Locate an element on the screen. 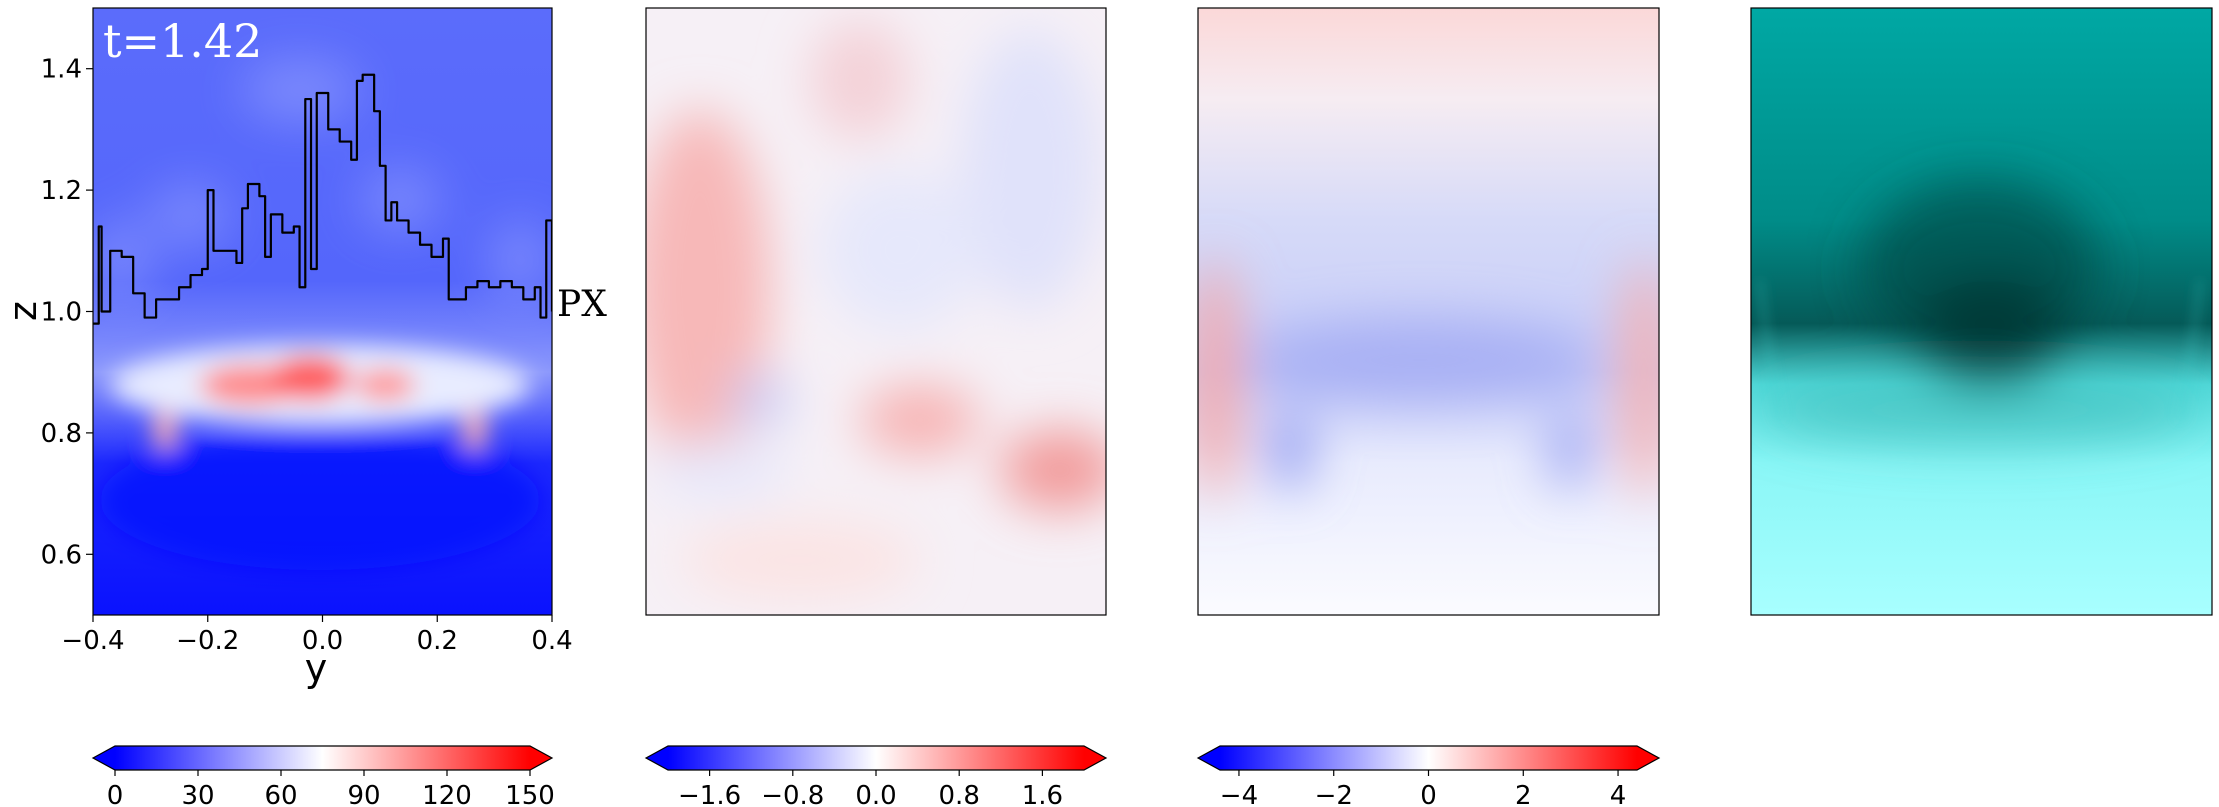  colorbar-tick-label: 2 is located at coordinates (1523, 794).